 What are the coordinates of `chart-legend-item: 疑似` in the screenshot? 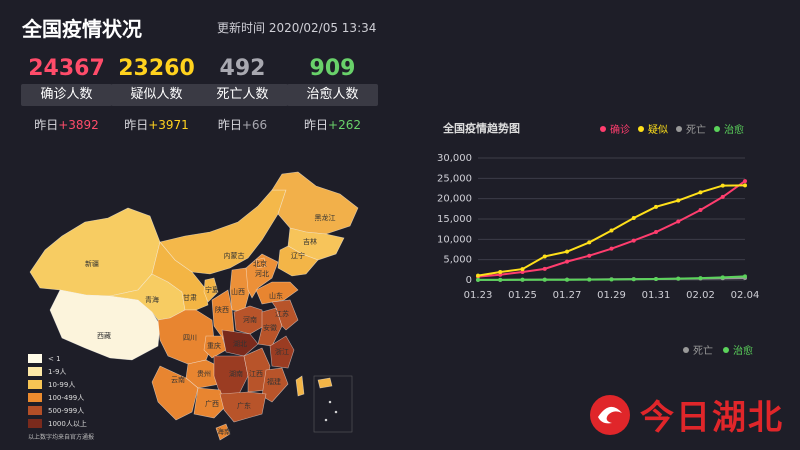 It's located at (653, 128).